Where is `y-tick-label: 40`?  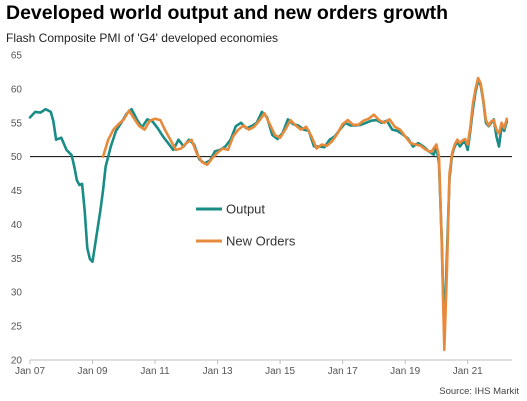 y-tick-label: 40 is located at coordinates (17, 225).